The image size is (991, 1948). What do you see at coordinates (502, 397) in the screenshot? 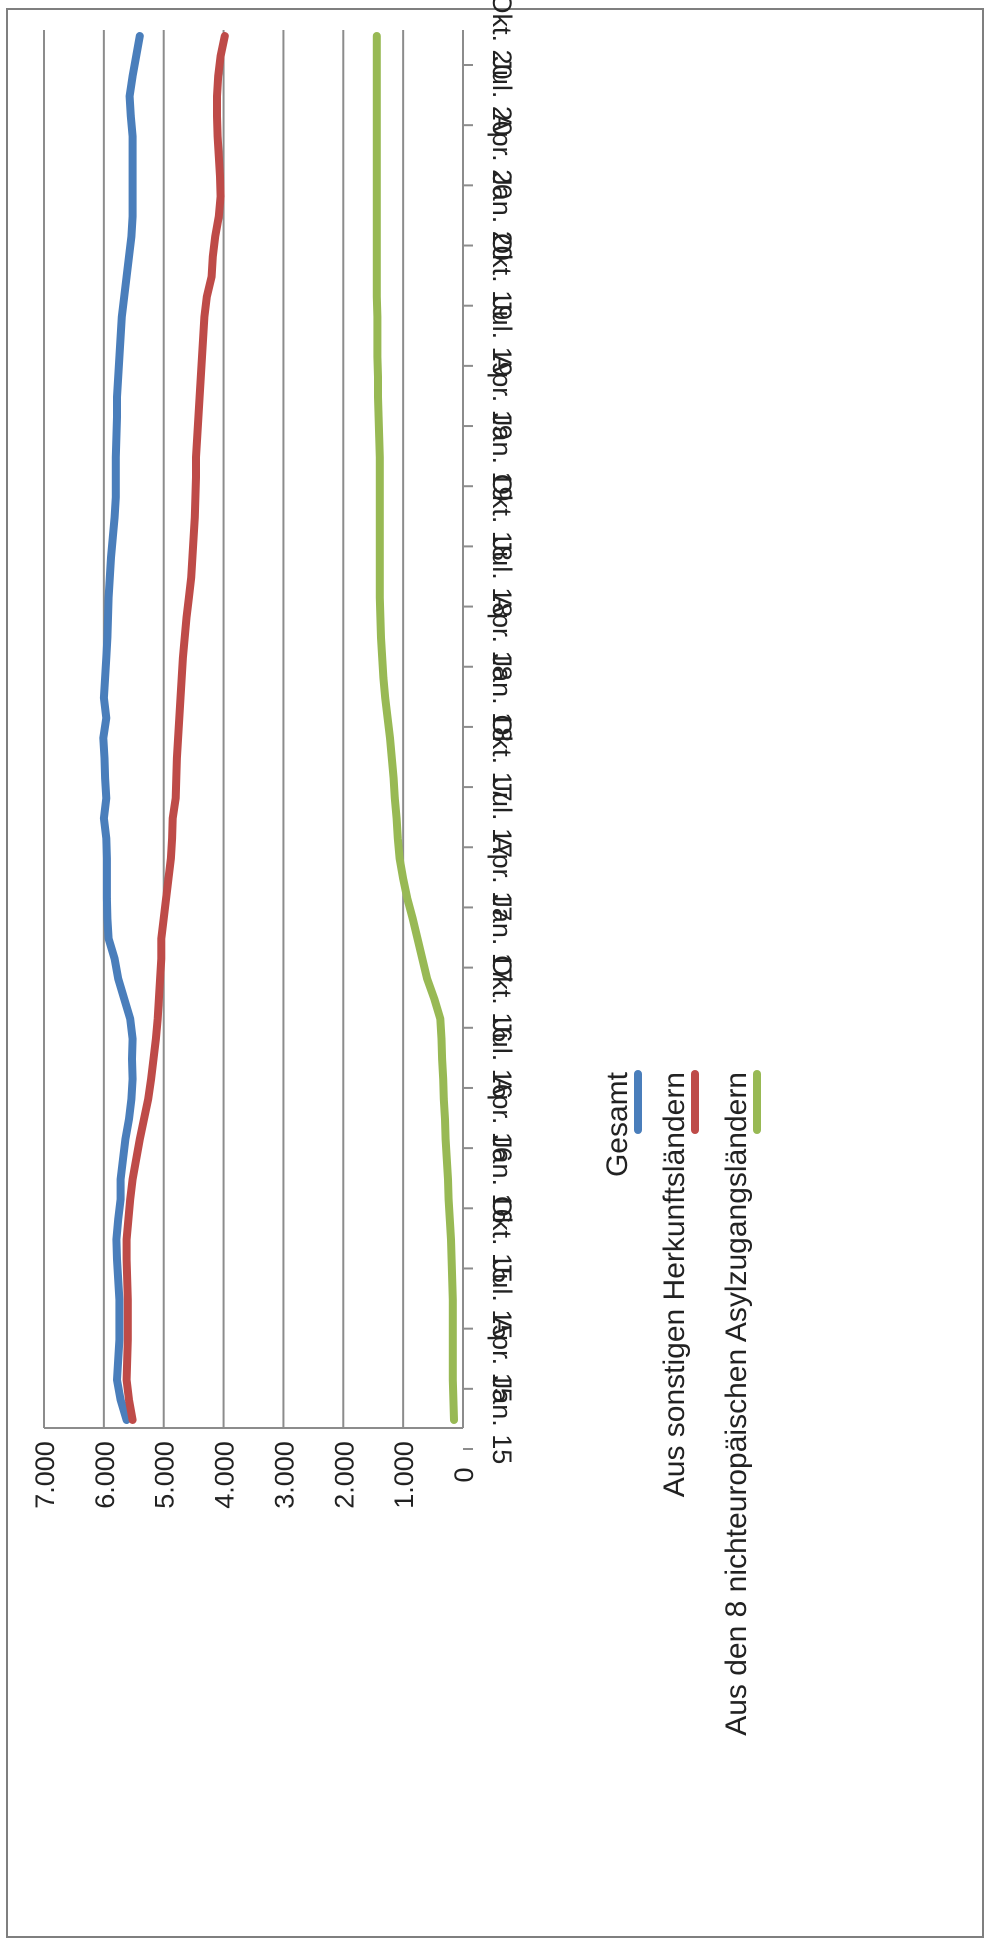
I see `category-tick-label: Apr. 19` at bounding box center [502, 397].